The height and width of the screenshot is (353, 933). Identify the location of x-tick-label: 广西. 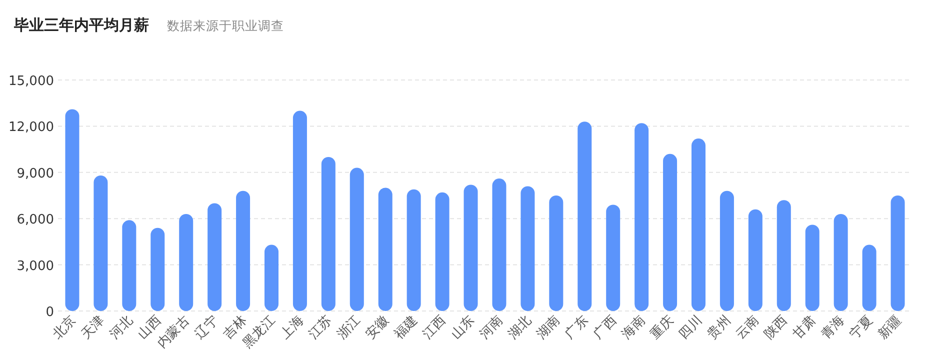
(605, 327).